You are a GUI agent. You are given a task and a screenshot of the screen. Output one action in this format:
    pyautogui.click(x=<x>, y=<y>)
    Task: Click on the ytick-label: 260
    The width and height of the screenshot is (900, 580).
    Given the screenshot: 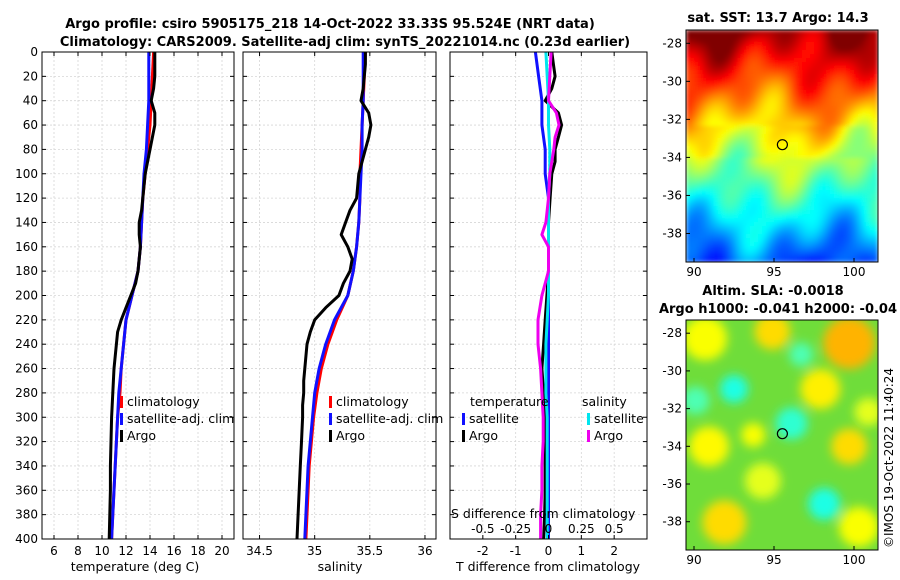 What is the action you would take?
    pyautogui.click(x=26, y=369)
    